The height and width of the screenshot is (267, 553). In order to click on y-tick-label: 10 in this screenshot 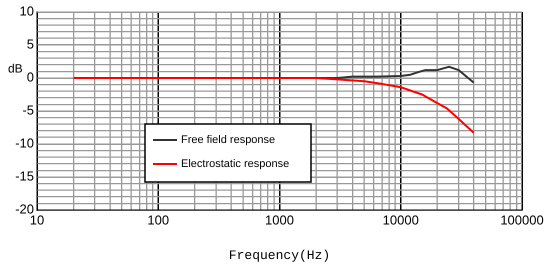, I will do `click(27, 11)`.